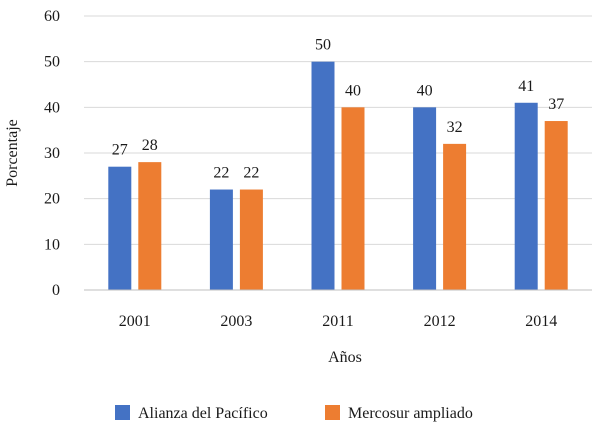 The height and width of the screenshot is (434, 608). What do you see at coordinates (150, 145) in the screenshot?
I see `data-label-mercosur-ampliado-2001: 28` at bounding box center [150, 145].